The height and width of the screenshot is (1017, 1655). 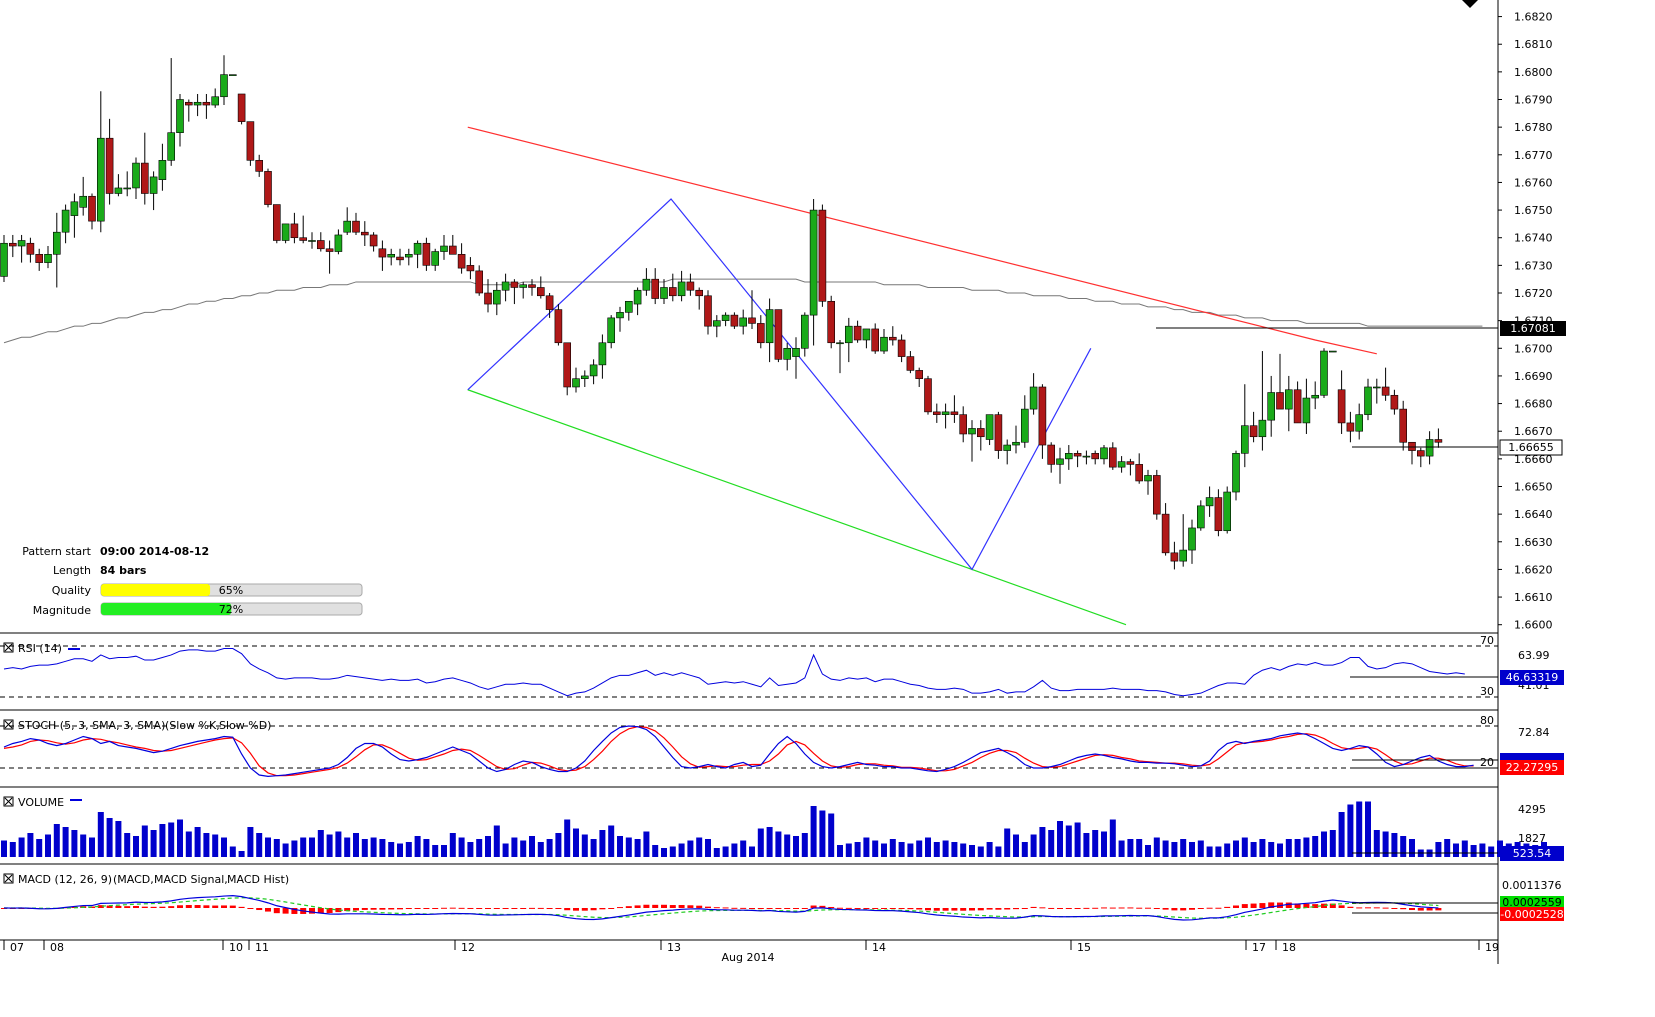 I want to click on day-label: 18, so click(x=1289, y=947).